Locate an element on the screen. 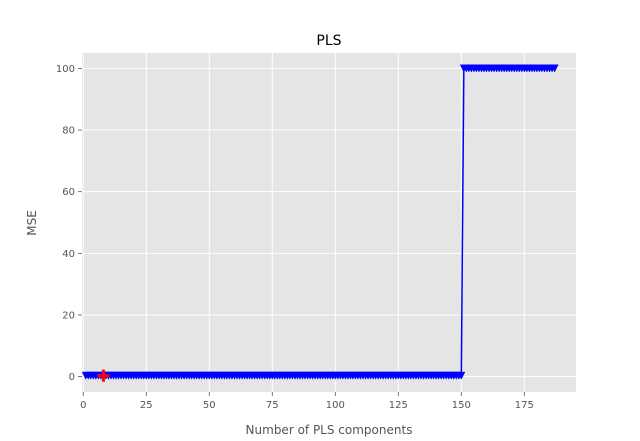 Image resolution: width=640 pixels, height=441 pixels. x-tick-label: 75 is located at coordinates (272, 405).